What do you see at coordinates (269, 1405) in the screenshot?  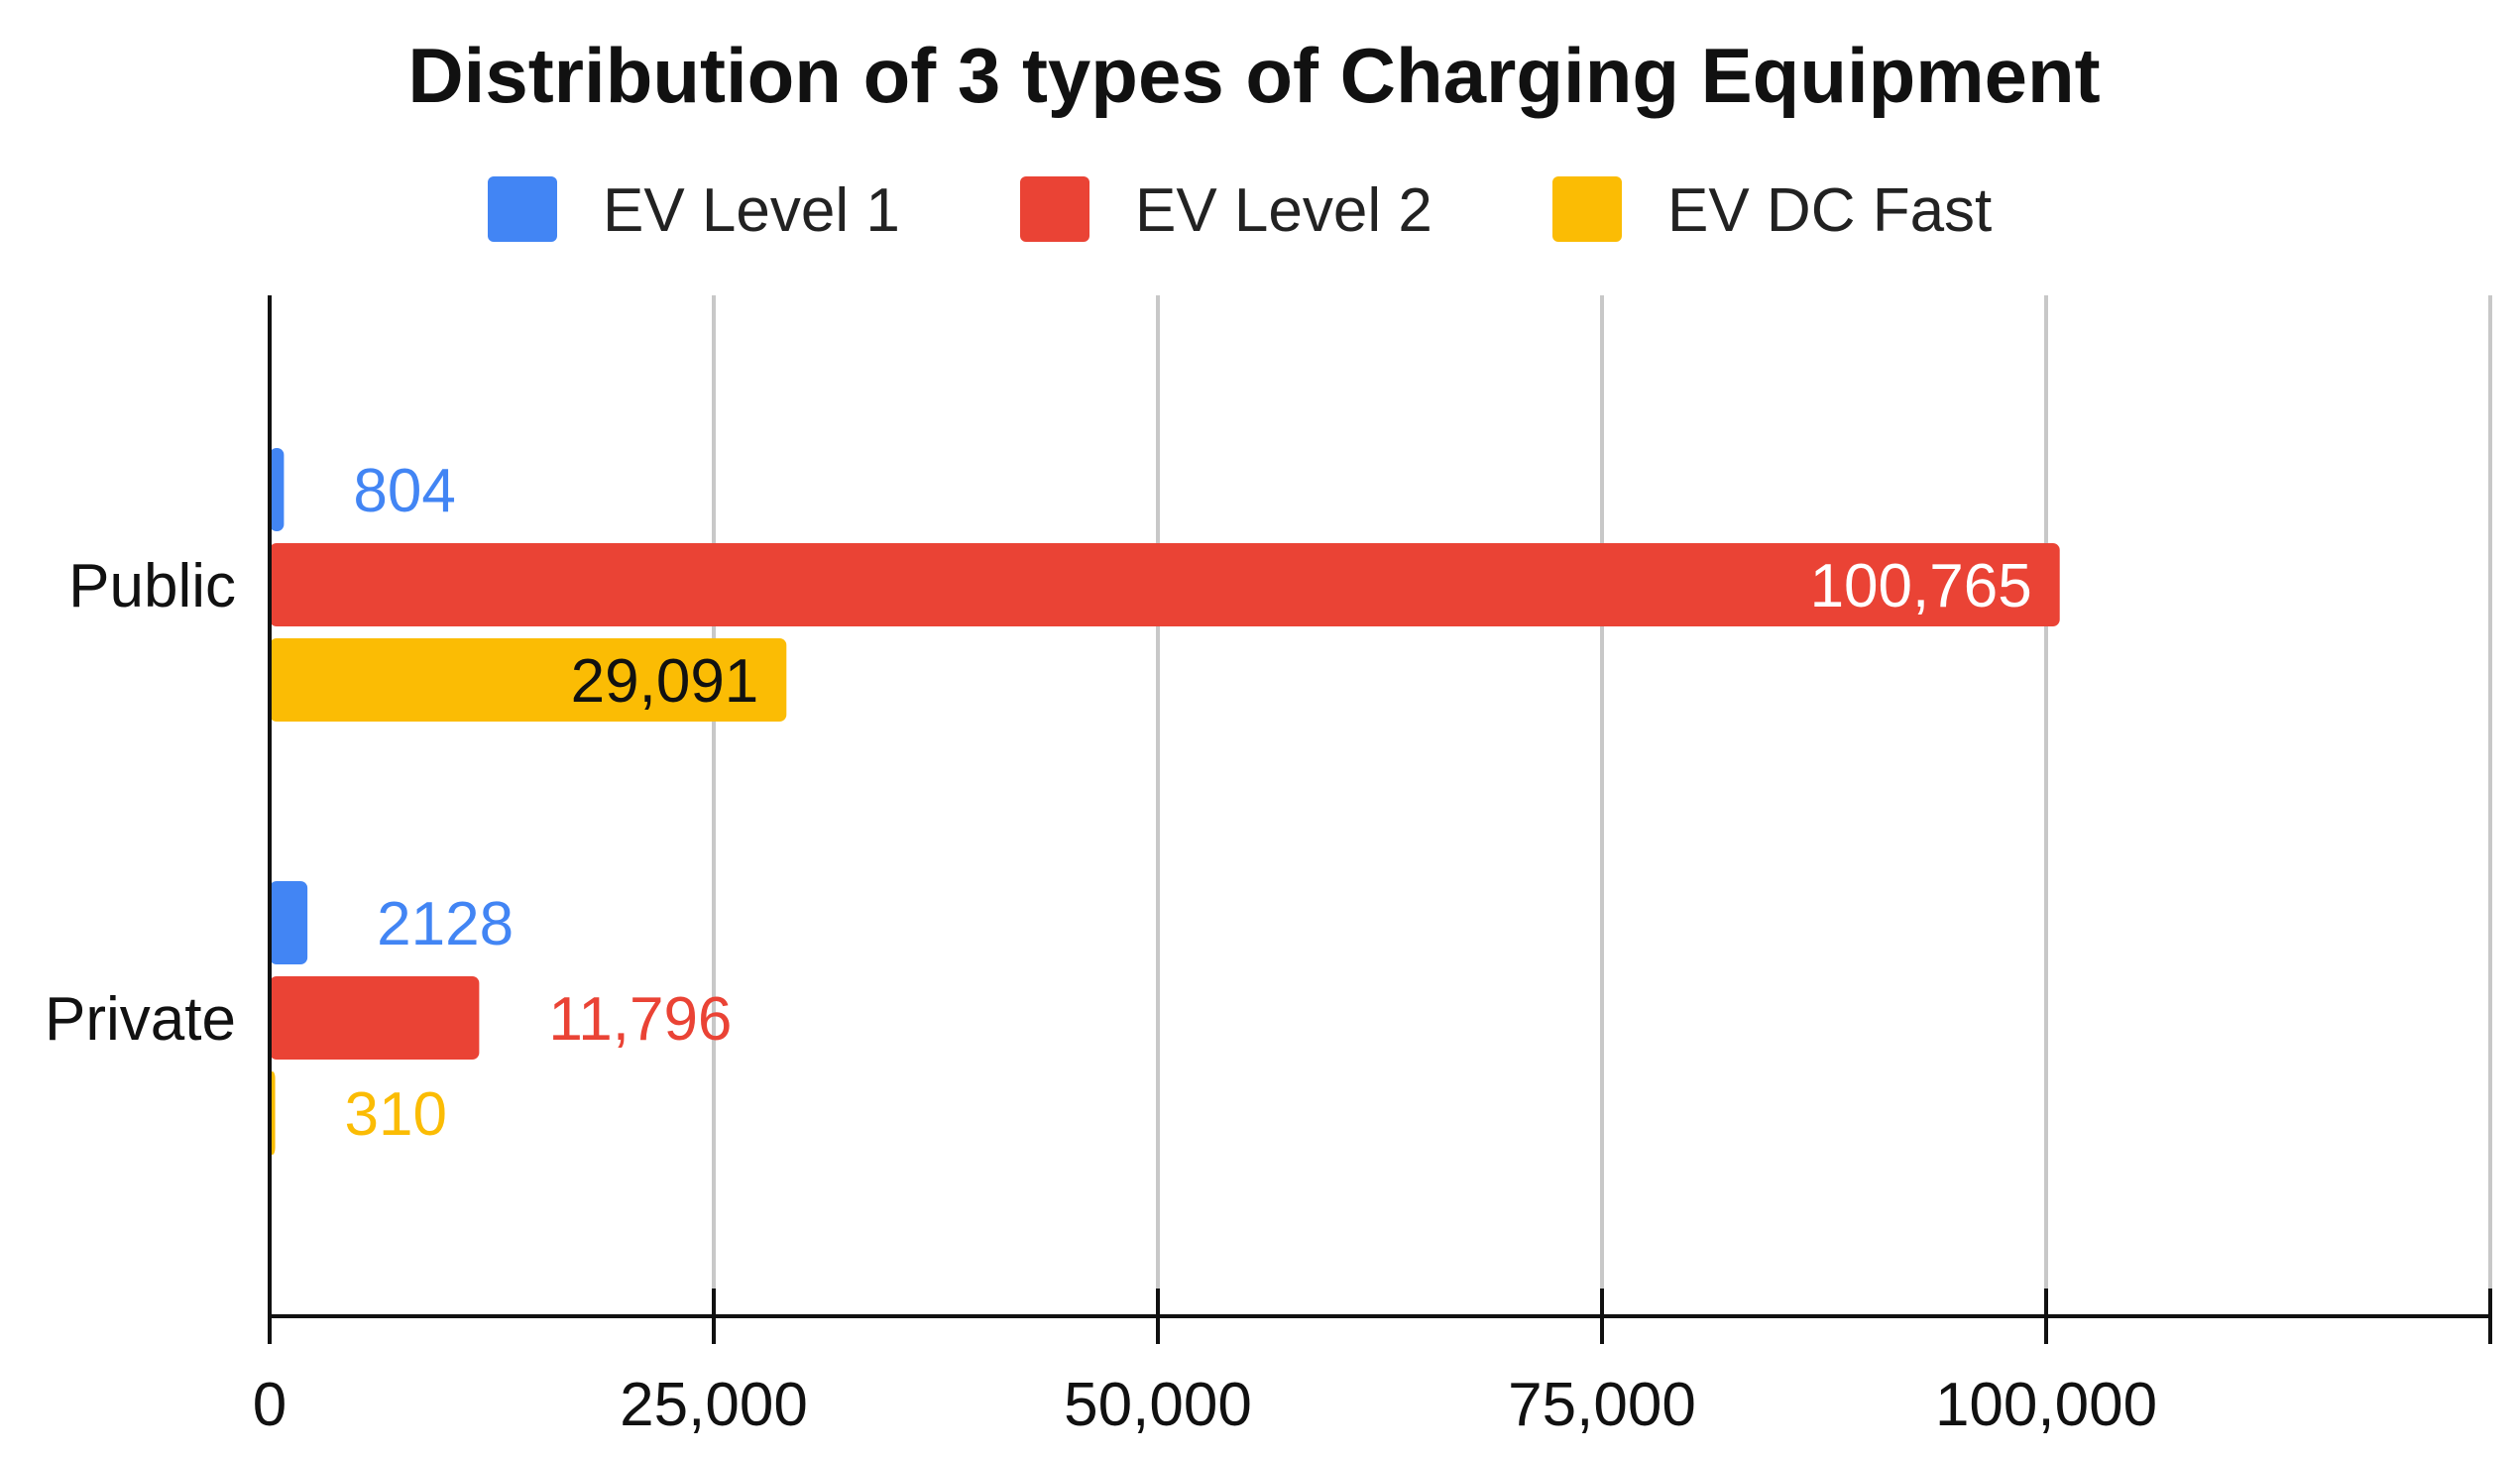 I see `x-tick-label-1: 0` at bounding box center [269, 1405].